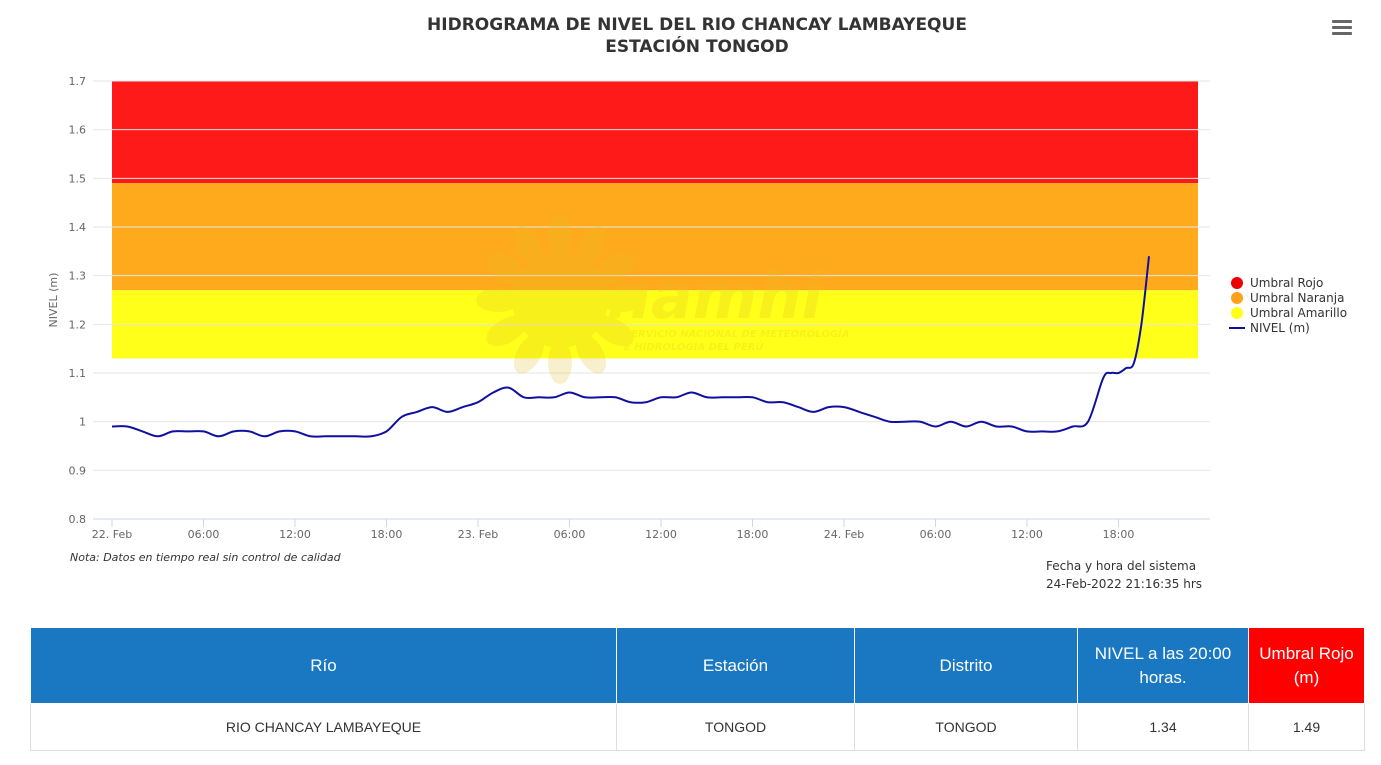  Describe the element at coordinates (737, 333) in the screenshot. I see `watermark-sub-text-1: SERVICIO NACIONAL DE METEOROLOGÍA` at that location.